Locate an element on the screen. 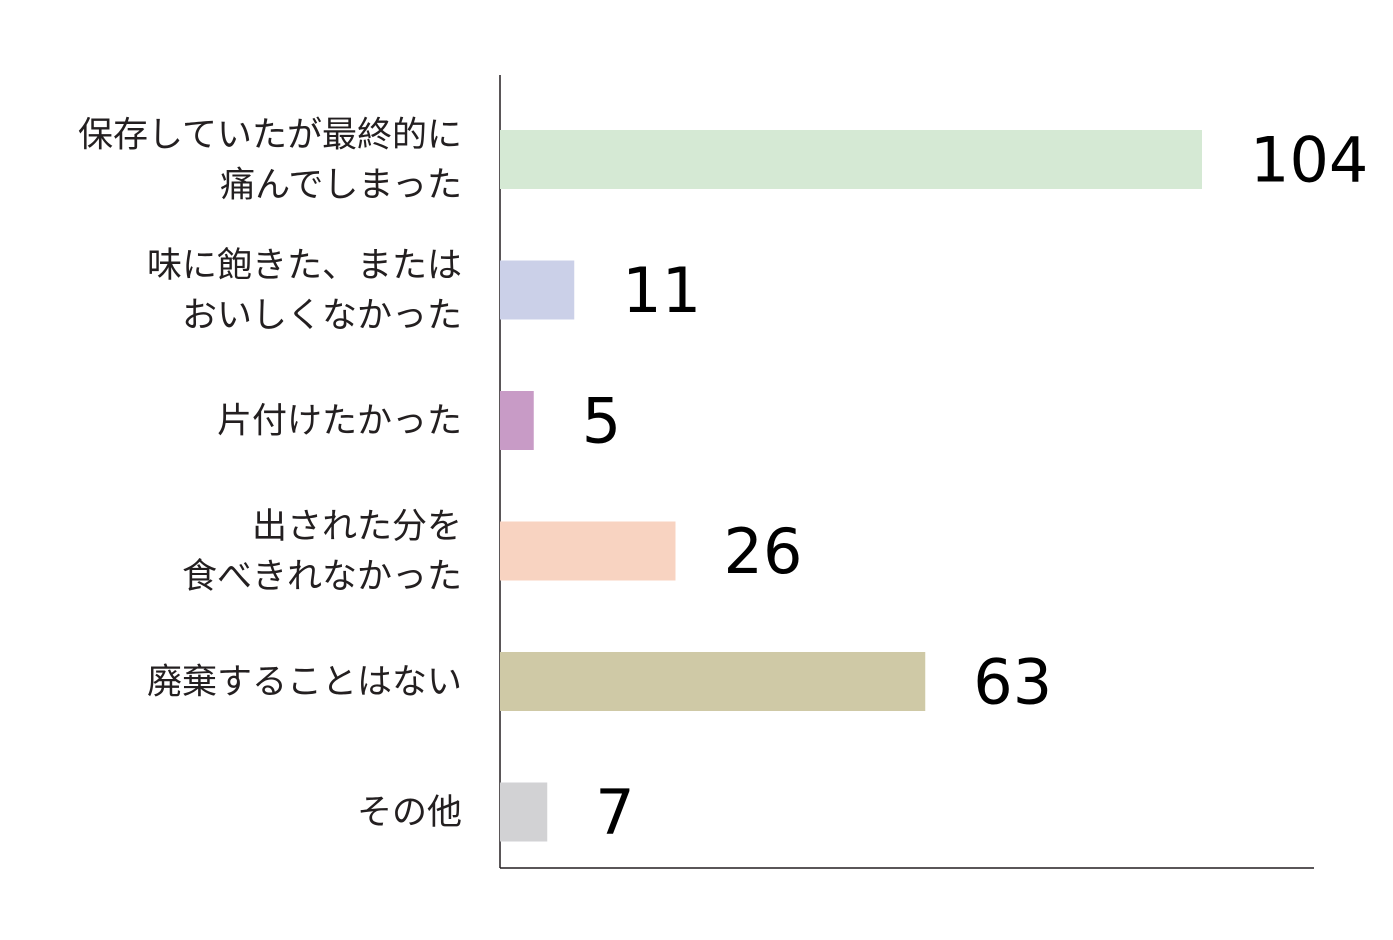  category-label-3-line-0: 出された分を is located at coordinates (357, 527).